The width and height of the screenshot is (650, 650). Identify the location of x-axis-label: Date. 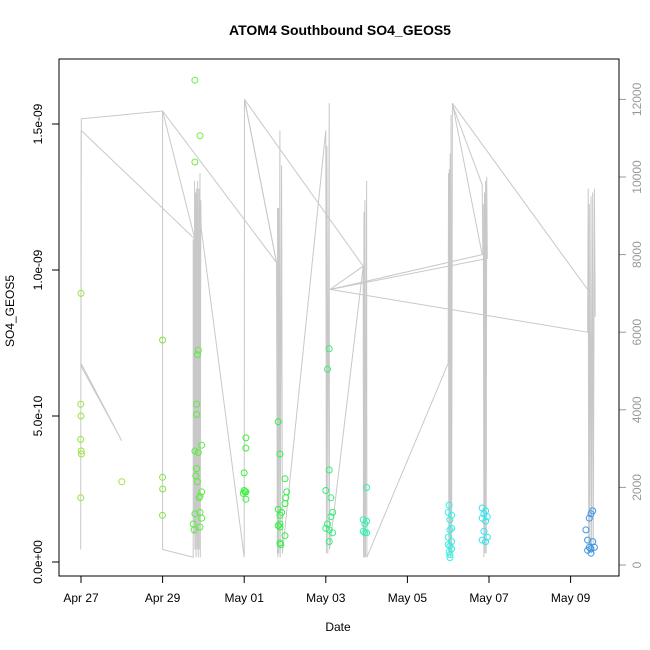
(338, 627).